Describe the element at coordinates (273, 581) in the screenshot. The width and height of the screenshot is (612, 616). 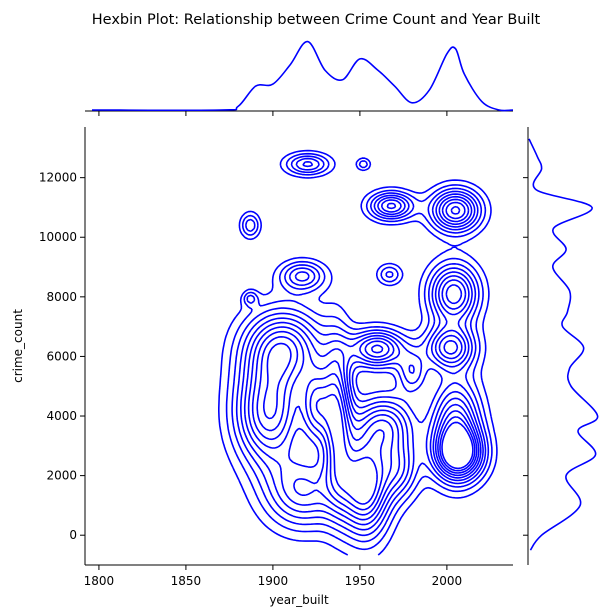
I see `x-tick-label: 1900` at that location.